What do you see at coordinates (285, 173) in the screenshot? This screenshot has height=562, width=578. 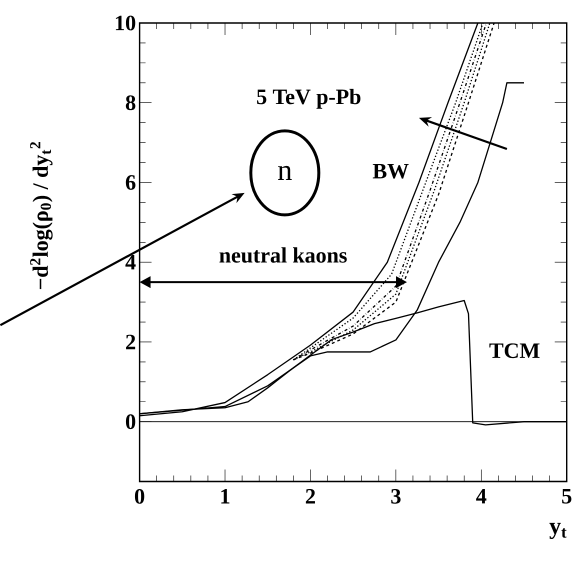 I see `annotation: n` at bounding box center [285, 173].